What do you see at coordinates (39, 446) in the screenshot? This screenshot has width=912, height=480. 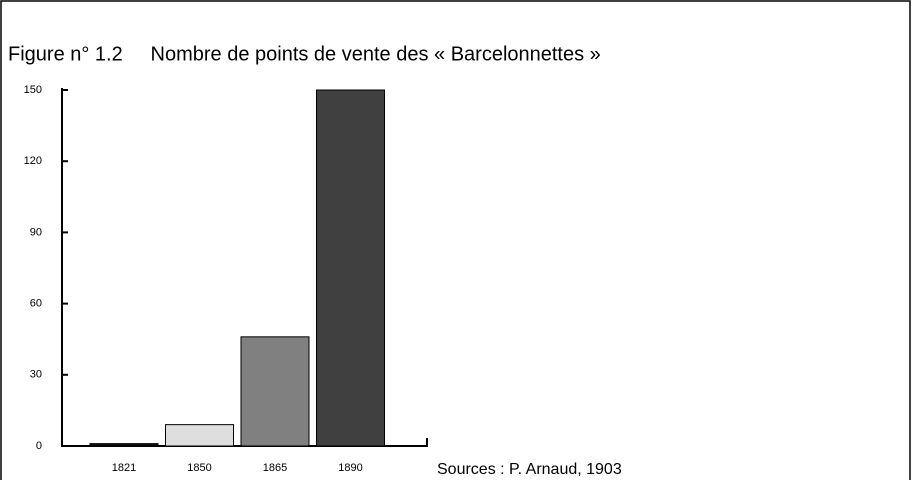 I see `y-tick-label: 0` at bounding box center [39, 446].